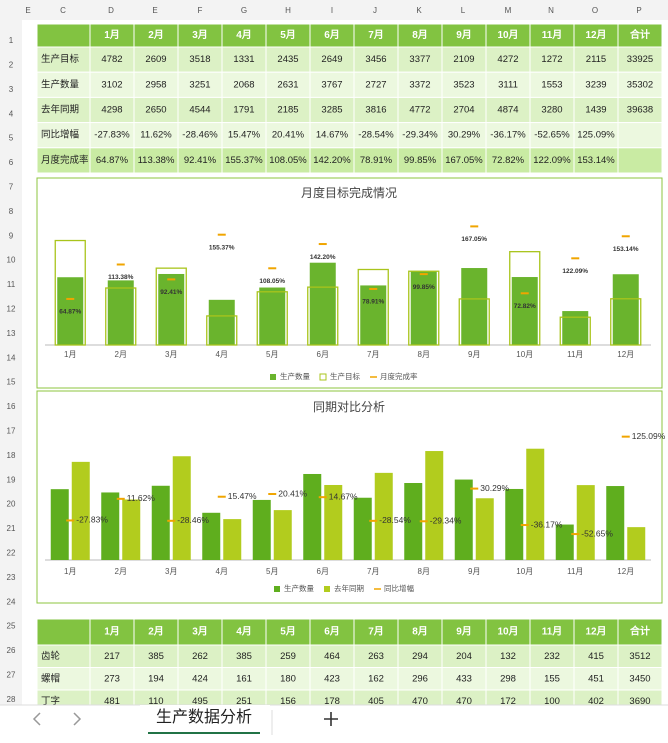 This screenshot has width=668, height=743. Describe the element at coordinates (446, 521) in the screenshot. I see `data-label: -29.34%` at that location.